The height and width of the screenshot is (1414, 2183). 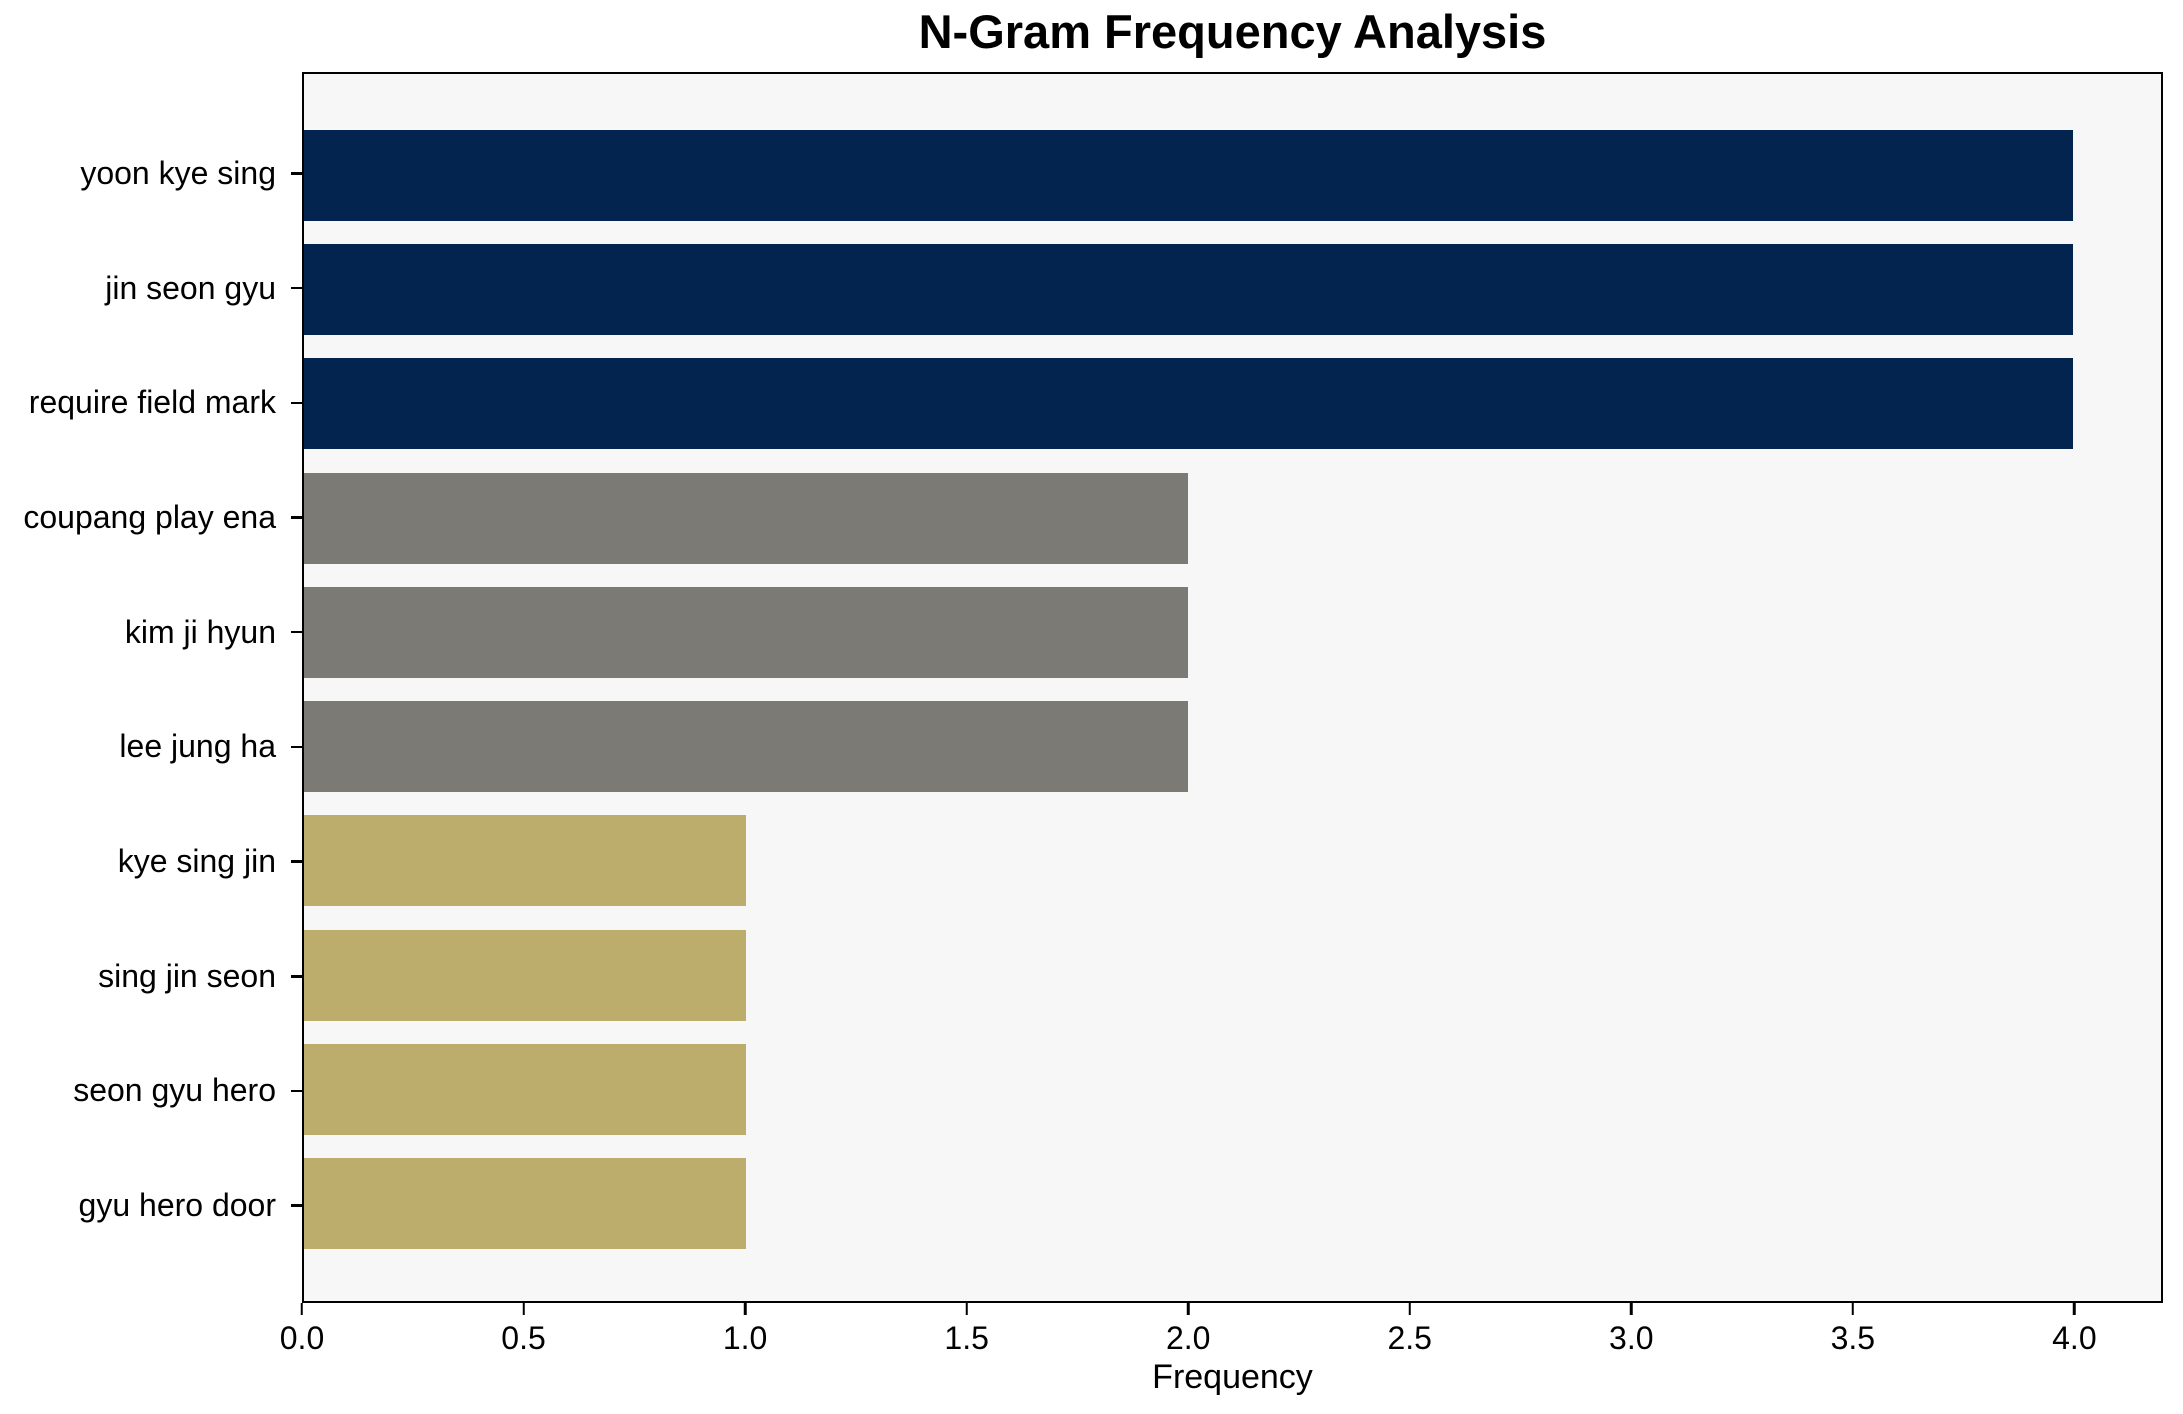 What do you see at coordinates (2074, 1338) in the screenshot?
I see `x-tick-label: 4.0` at bounding box center [2074, 1338].